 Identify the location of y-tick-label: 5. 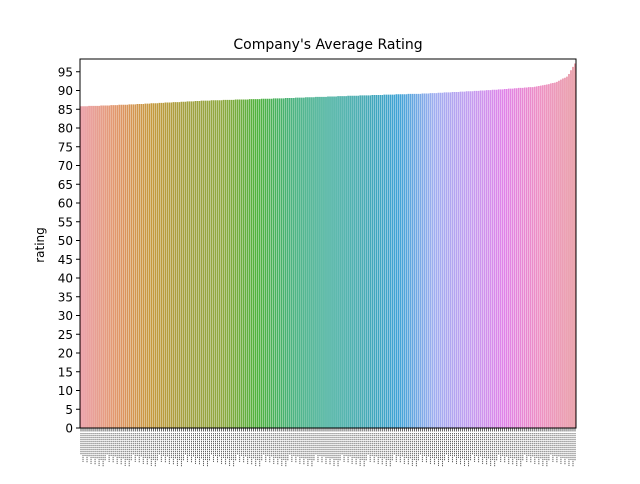
(69, 410).